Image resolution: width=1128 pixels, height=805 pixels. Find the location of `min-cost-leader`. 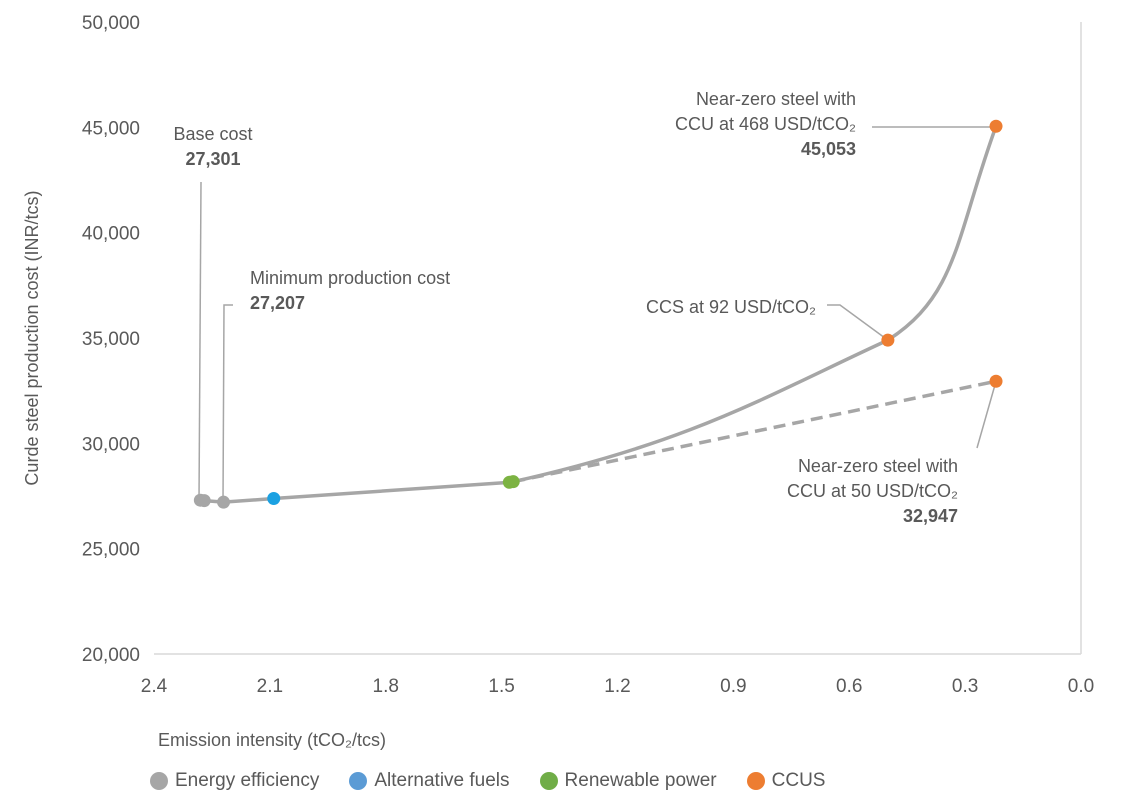

min-cost-leader is located at coordinates (227, 403).